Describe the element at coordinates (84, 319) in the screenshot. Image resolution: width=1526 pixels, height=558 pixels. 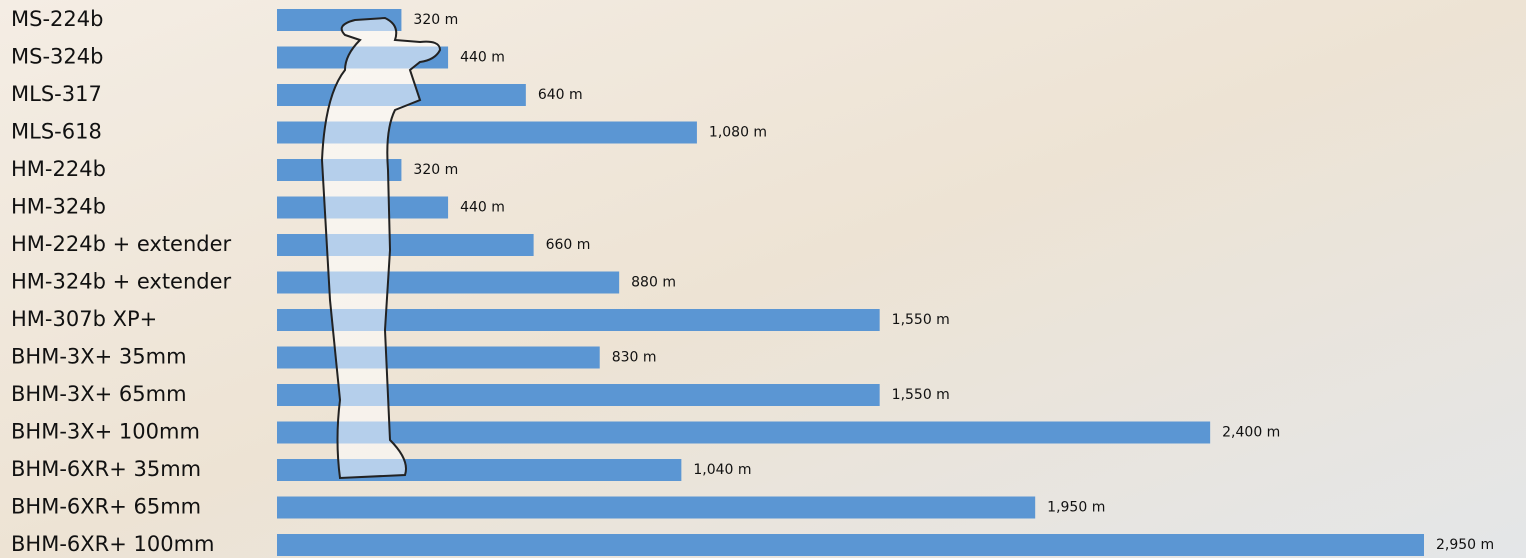
I see `category-label: HM-307b XP+` at that location.